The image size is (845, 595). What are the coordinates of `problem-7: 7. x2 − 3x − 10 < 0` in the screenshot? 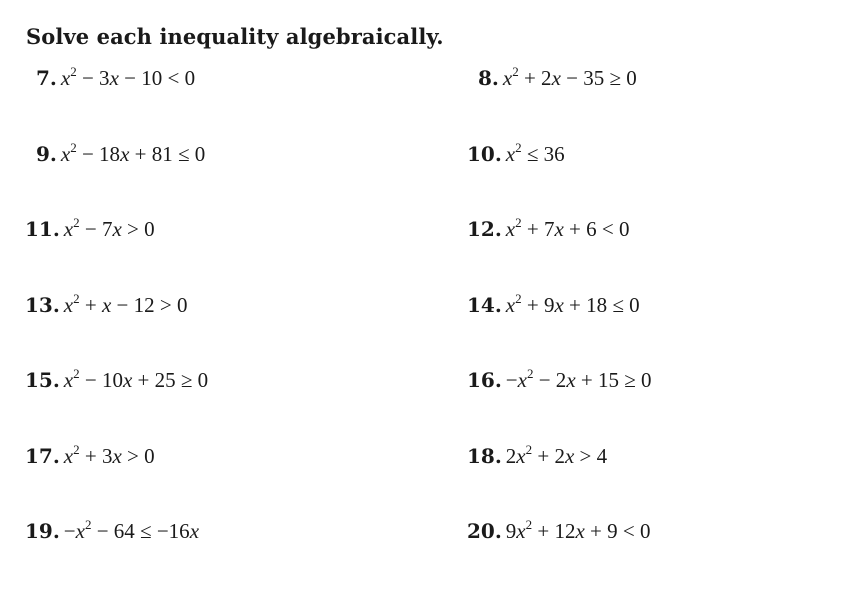 It's located at (116, 77).